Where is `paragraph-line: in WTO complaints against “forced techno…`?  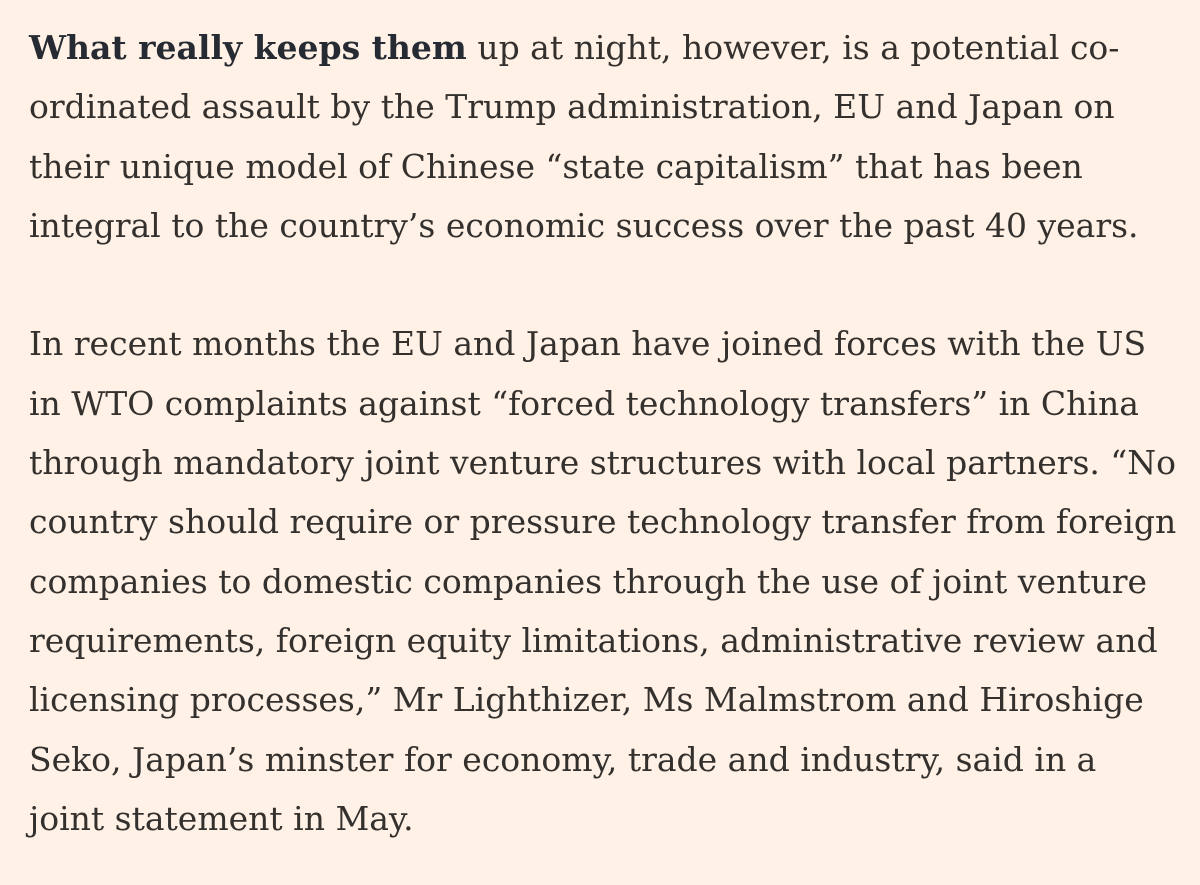
paragraph-line: in WTO complaints against “forced techno… is located at coordinates (584, 403).